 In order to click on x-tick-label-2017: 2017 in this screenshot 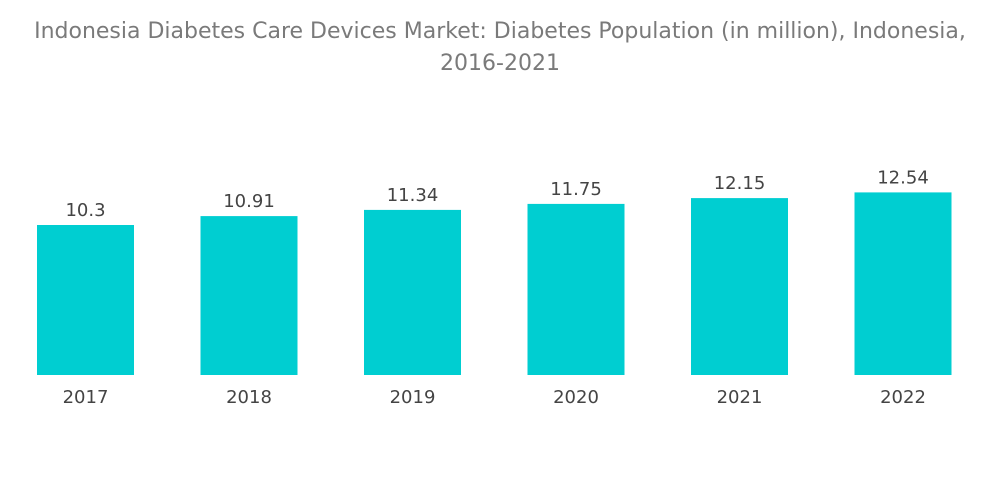, I will do `click(86, 397)`.